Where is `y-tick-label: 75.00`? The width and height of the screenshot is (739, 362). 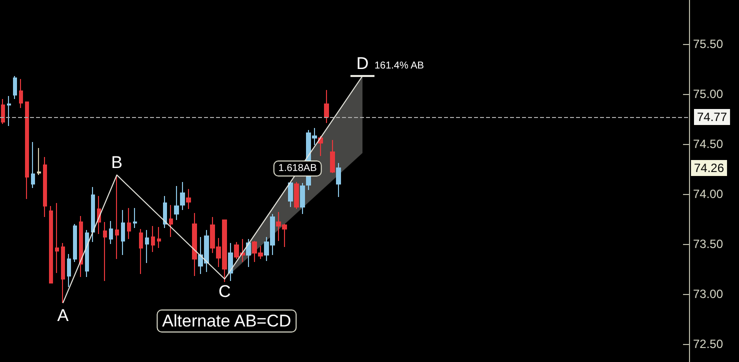
y-tick-label: 75.00 is located at coordinates (708, 94).